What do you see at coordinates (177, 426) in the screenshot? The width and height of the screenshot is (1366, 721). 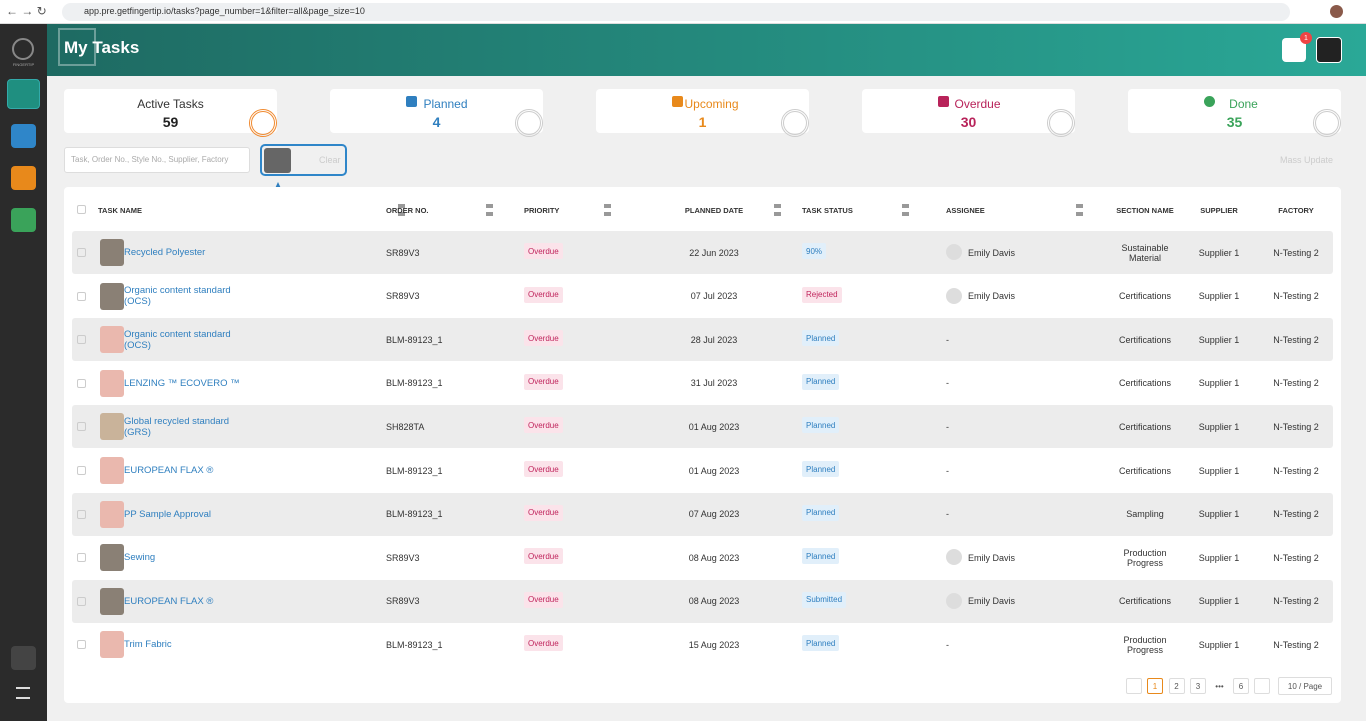 I see `task-name: Global recycled standard (GRS)` at bounding box center [177, 426].